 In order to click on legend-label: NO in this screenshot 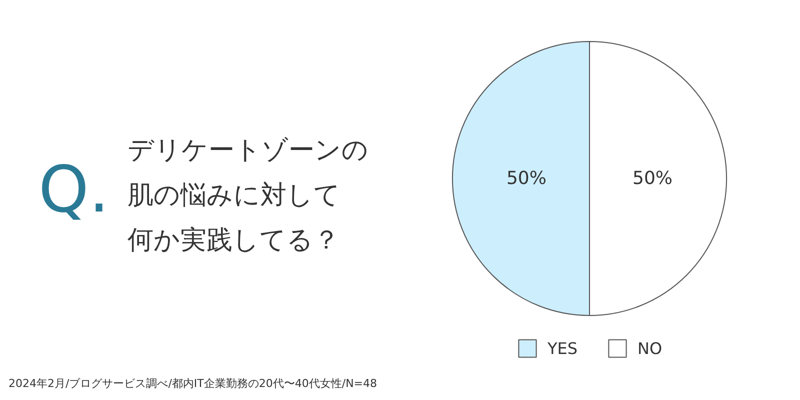, I will do `click(650, 348)`.